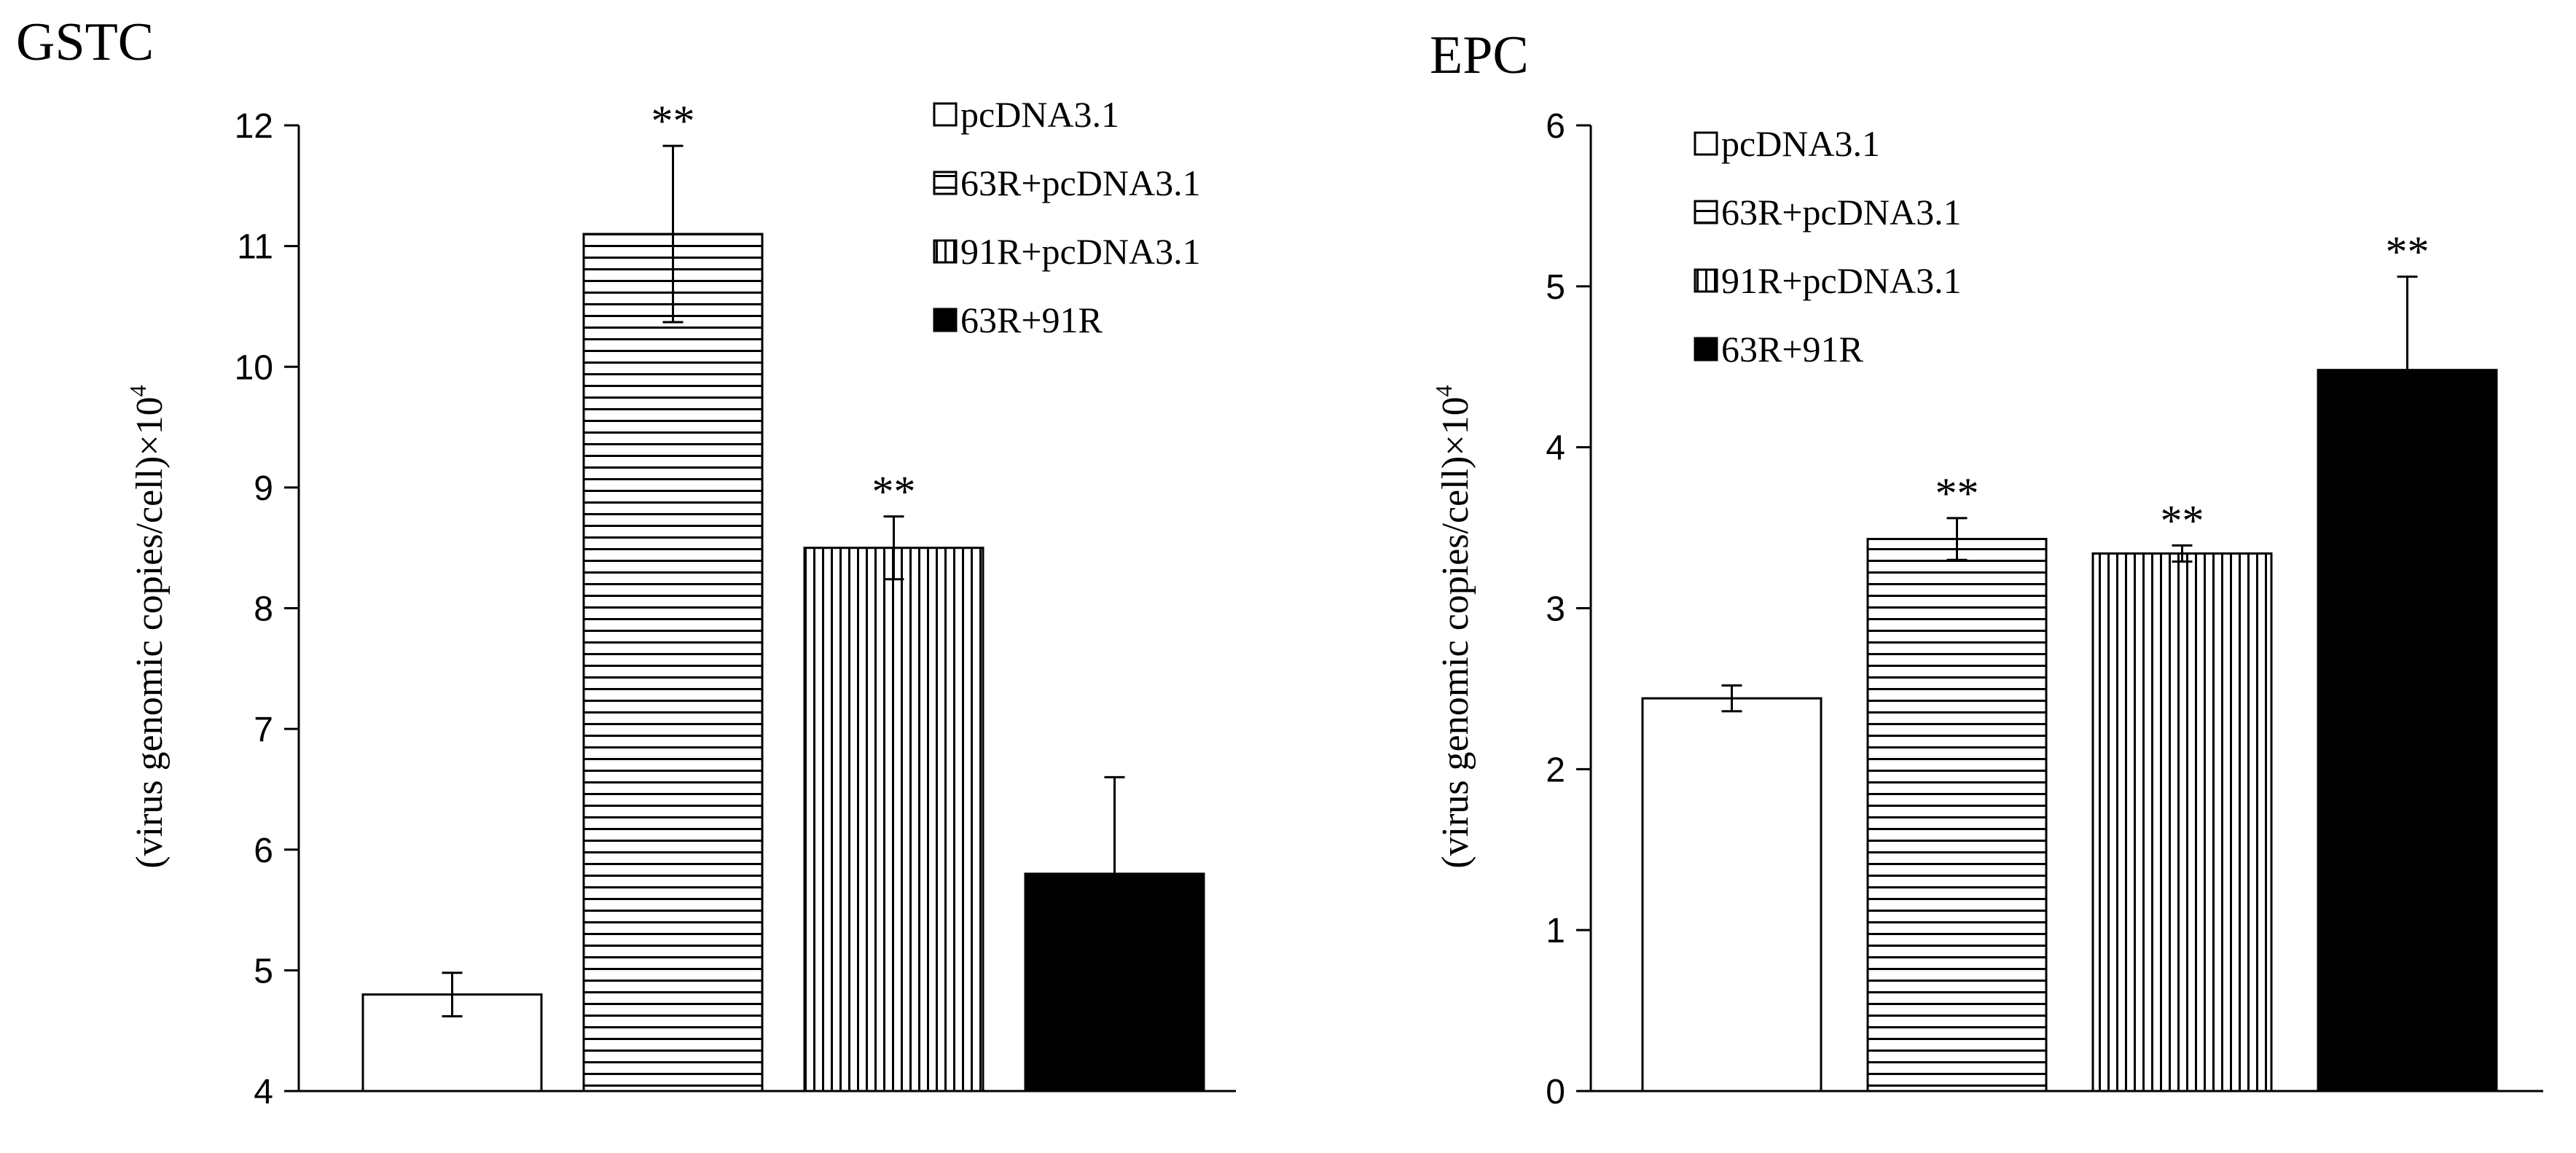 This screenshot has height=1153, width=2576. What do you see at coordinates (1732, 895) in the screenshot?
I see `bar-white` at bounding box center [1732, 895].